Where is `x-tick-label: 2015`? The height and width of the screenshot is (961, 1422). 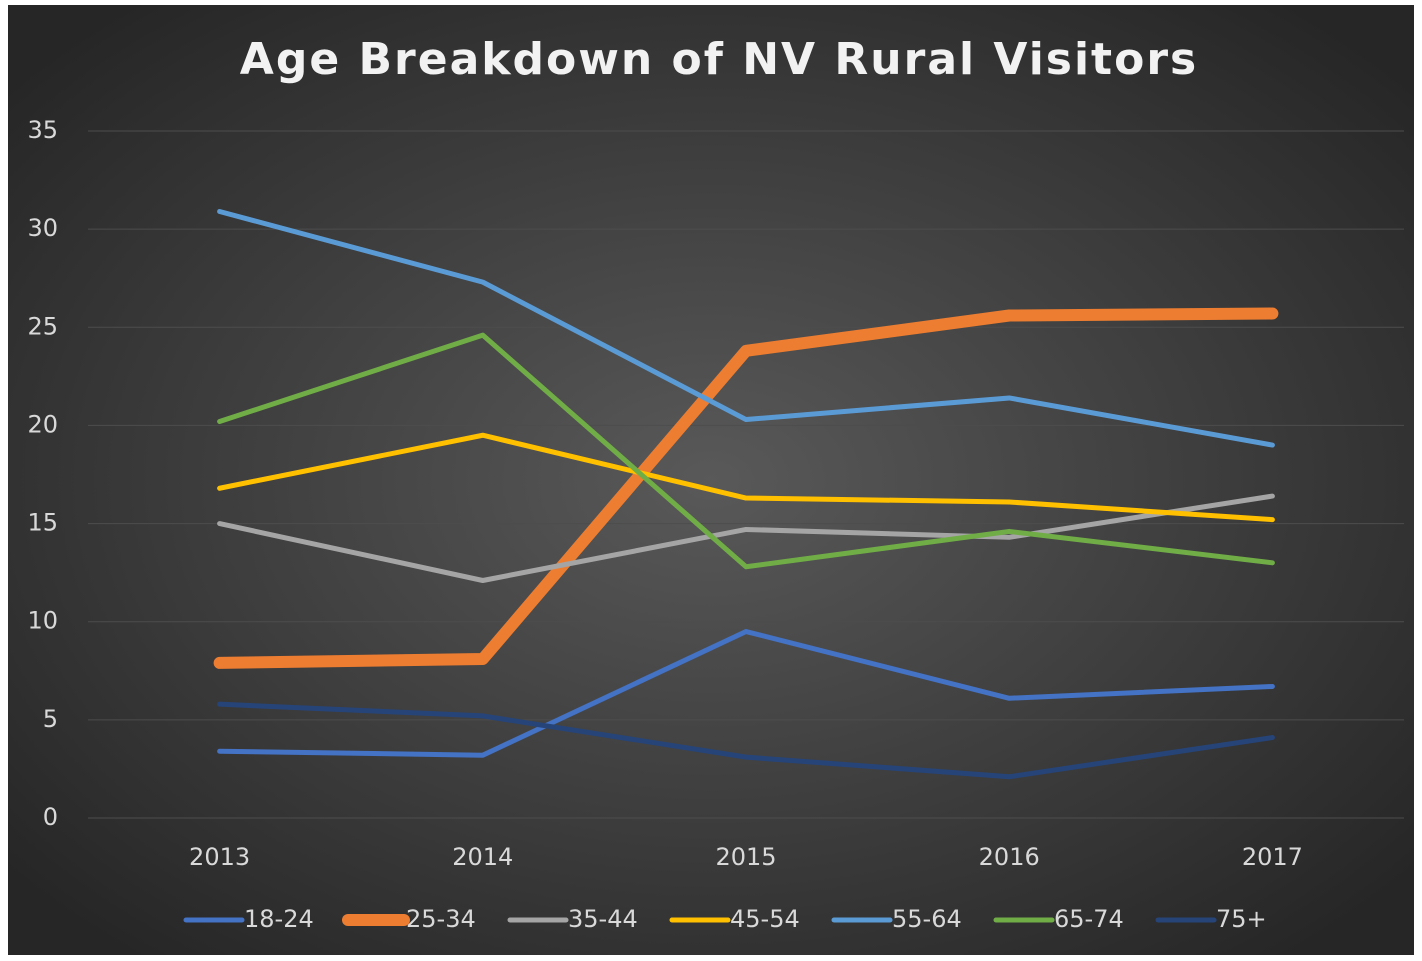 x-tick-label: 2015 is located at coordinates (745, 857).